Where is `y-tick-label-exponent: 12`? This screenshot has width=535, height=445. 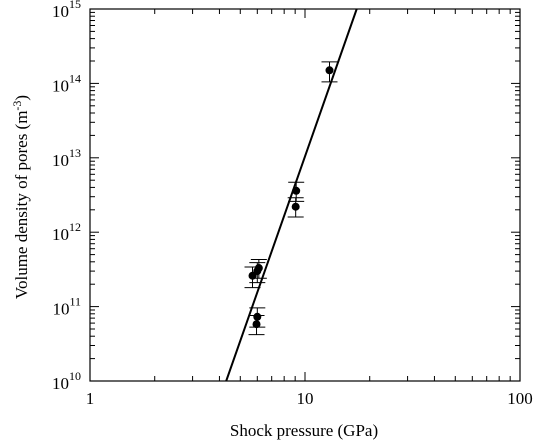 y-tick-label-exponent: 12 is located at coordinates (75, 227).